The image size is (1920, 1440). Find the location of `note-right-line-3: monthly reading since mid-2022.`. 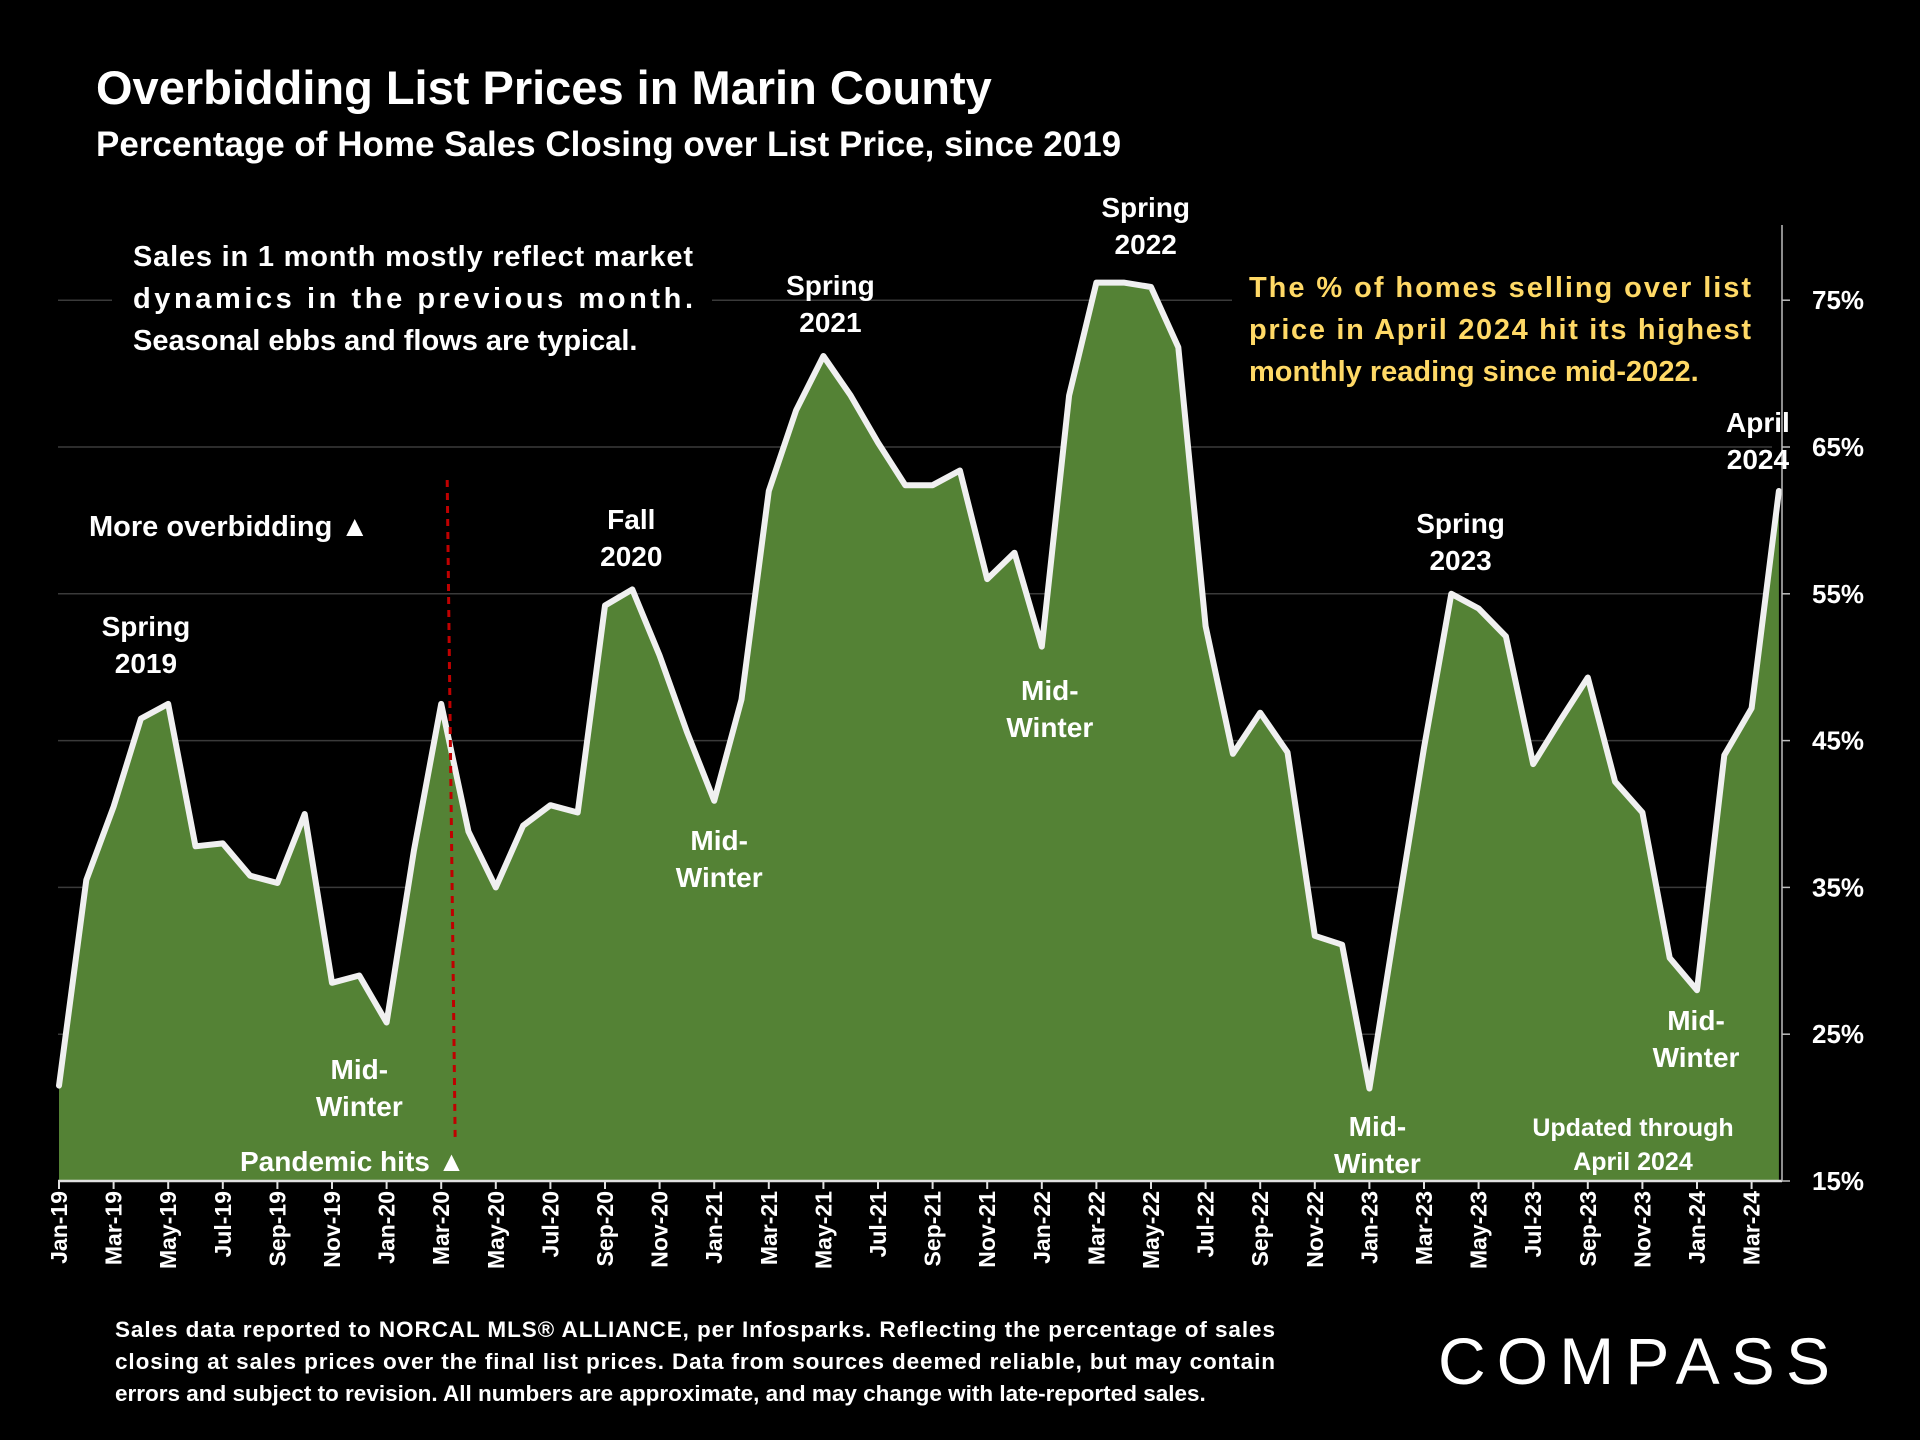

note-right-line-3: monthly reading since mid-2022. is located at coordinates (1474, 372).